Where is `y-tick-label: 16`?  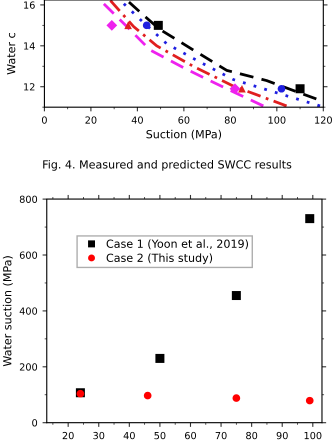 y-tick-label: 16 is located at coordinates (29, 5).